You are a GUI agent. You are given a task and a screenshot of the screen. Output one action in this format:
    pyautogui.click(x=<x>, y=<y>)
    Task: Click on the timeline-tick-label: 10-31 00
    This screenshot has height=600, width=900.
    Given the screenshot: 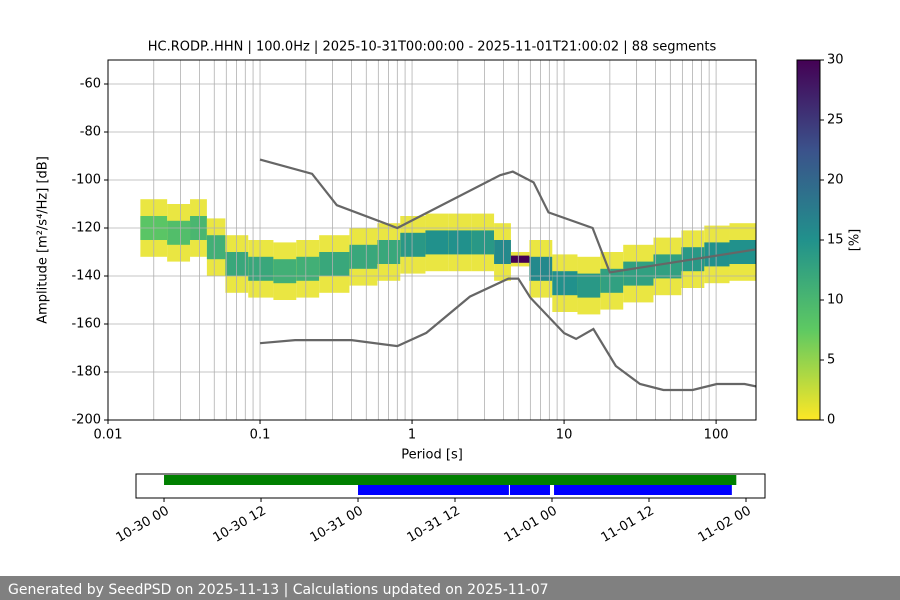 What is the action you would take?
    pyautogui.click(x=337, y=525)
    